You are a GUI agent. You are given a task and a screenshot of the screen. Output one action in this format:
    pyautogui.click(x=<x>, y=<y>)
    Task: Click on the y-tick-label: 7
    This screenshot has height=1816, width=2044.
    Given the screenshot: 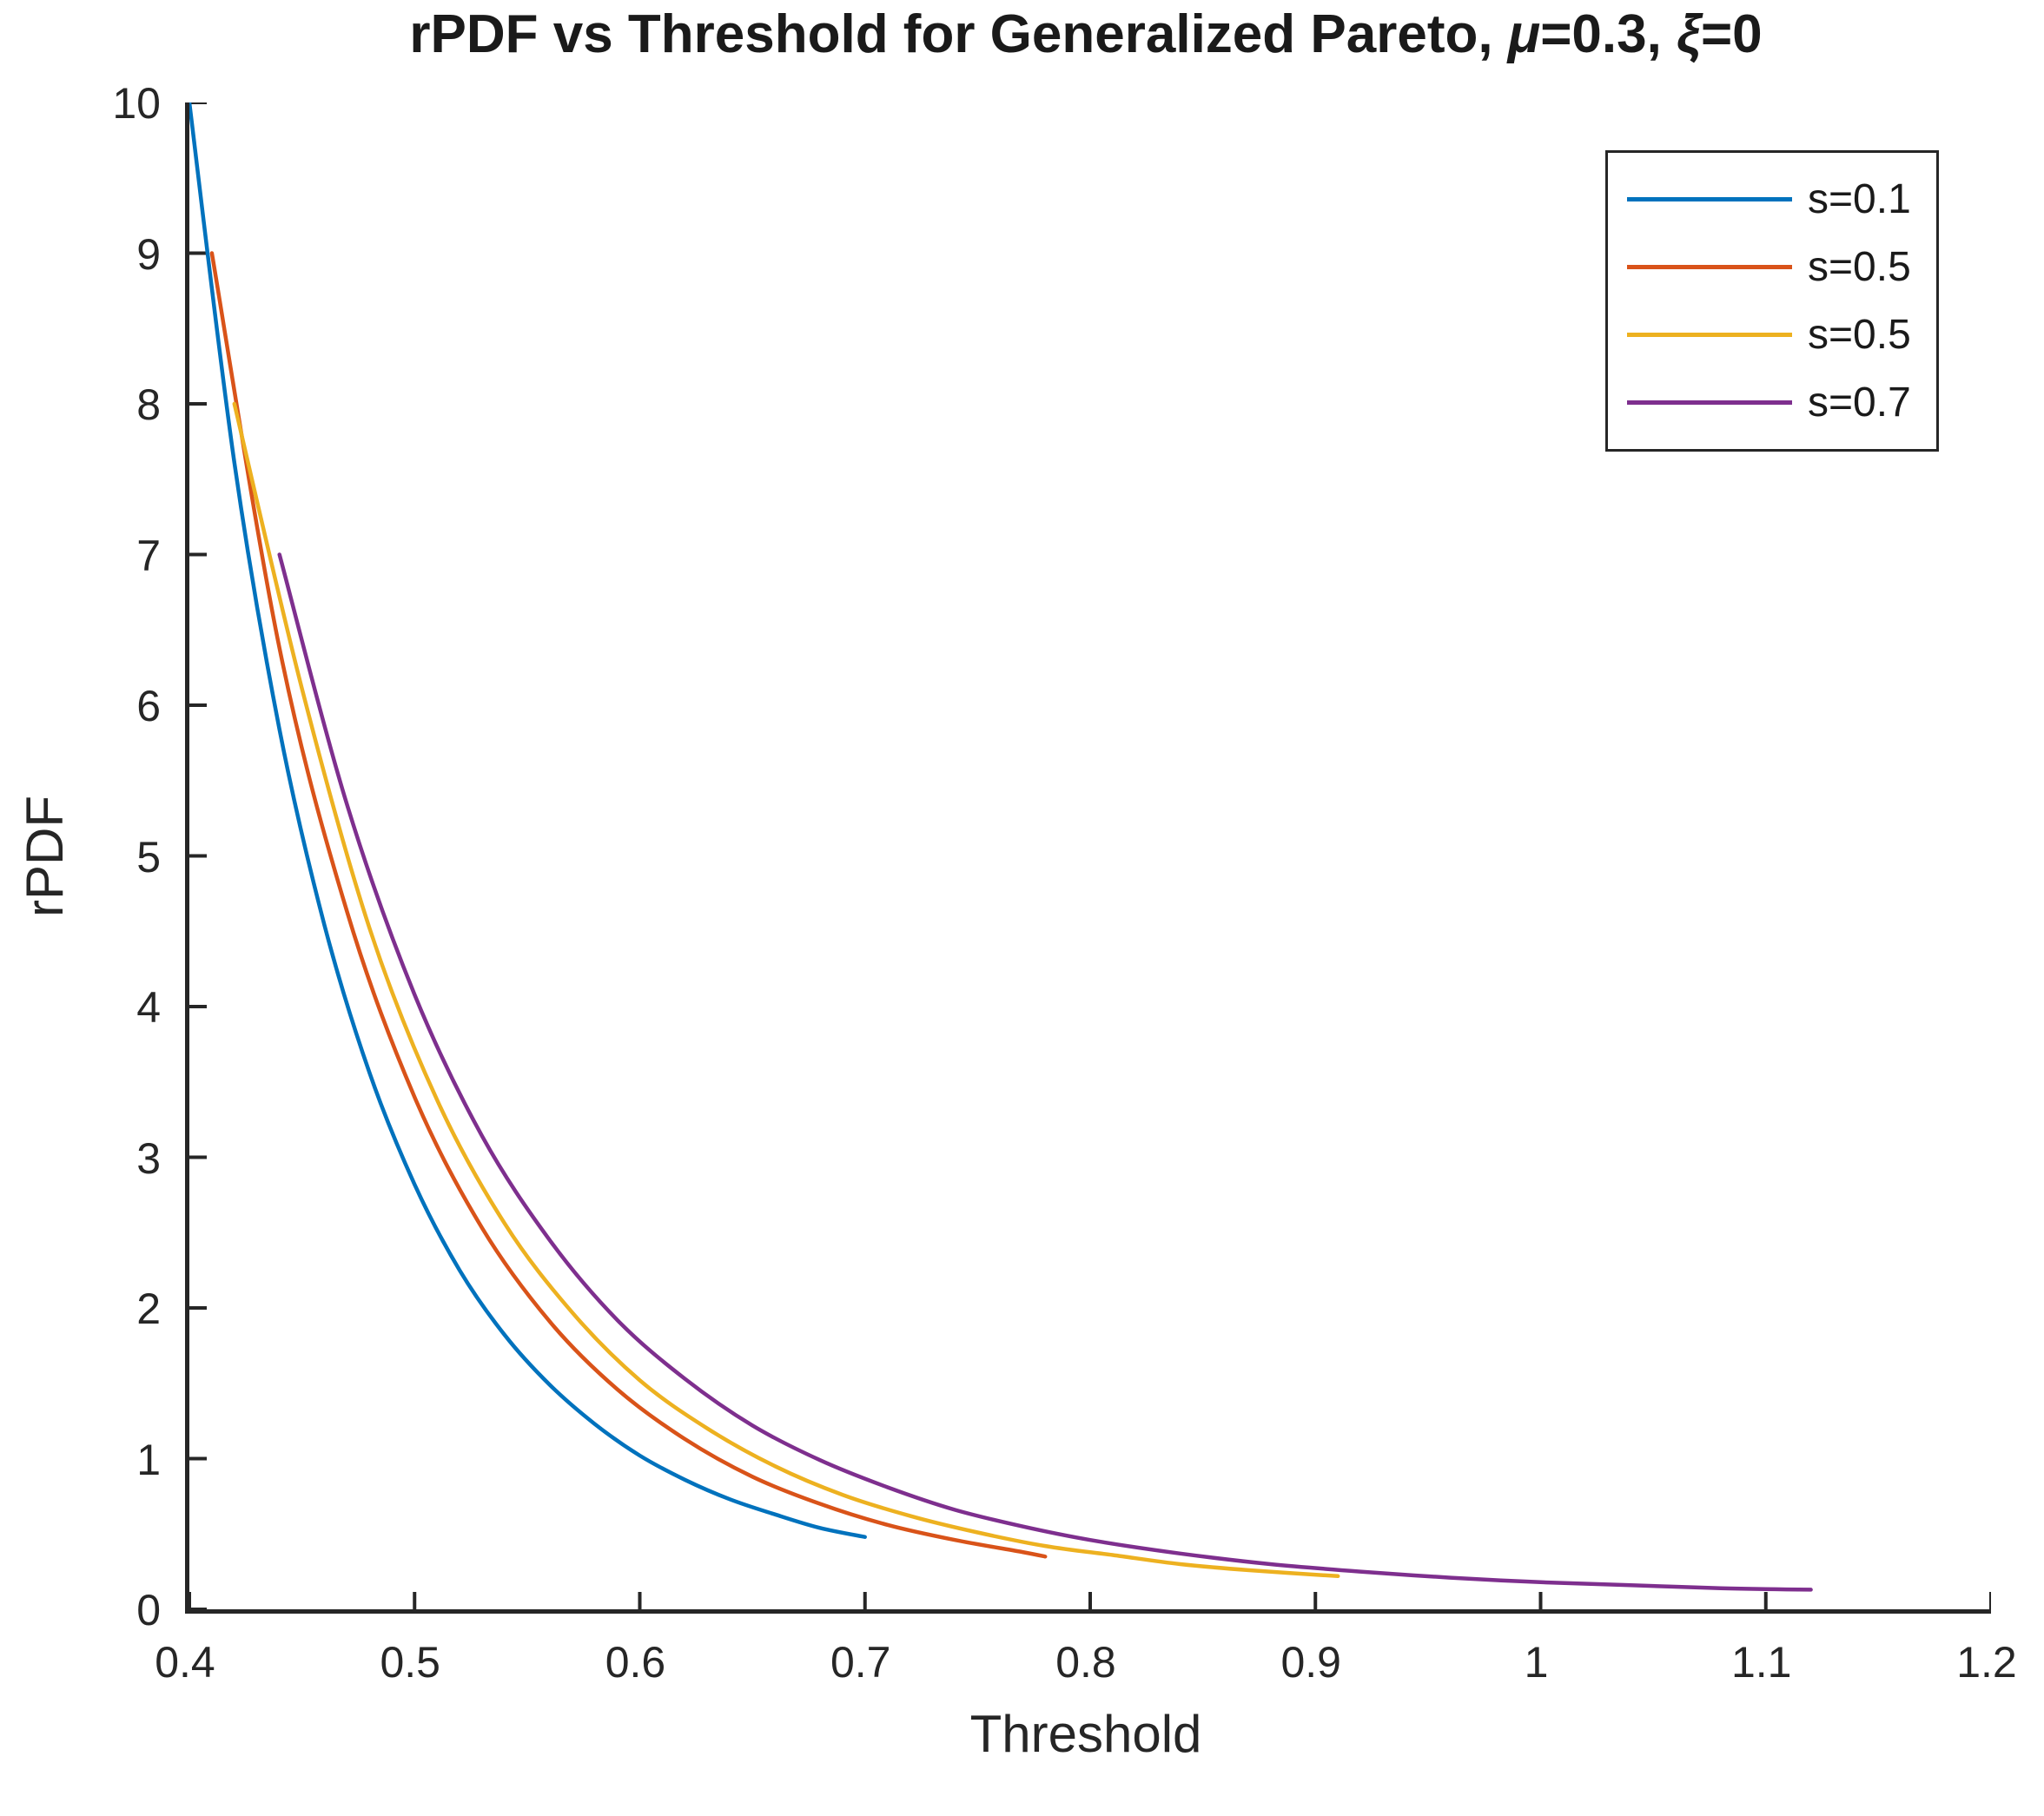 What is the action you would take?
    pyautogui.click(x=148, y=555)
    